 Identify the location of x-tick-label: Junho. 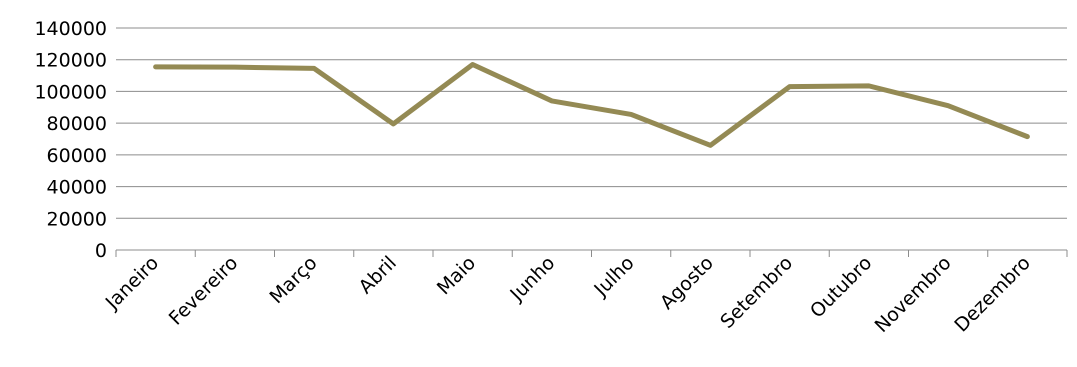
(532, 279).